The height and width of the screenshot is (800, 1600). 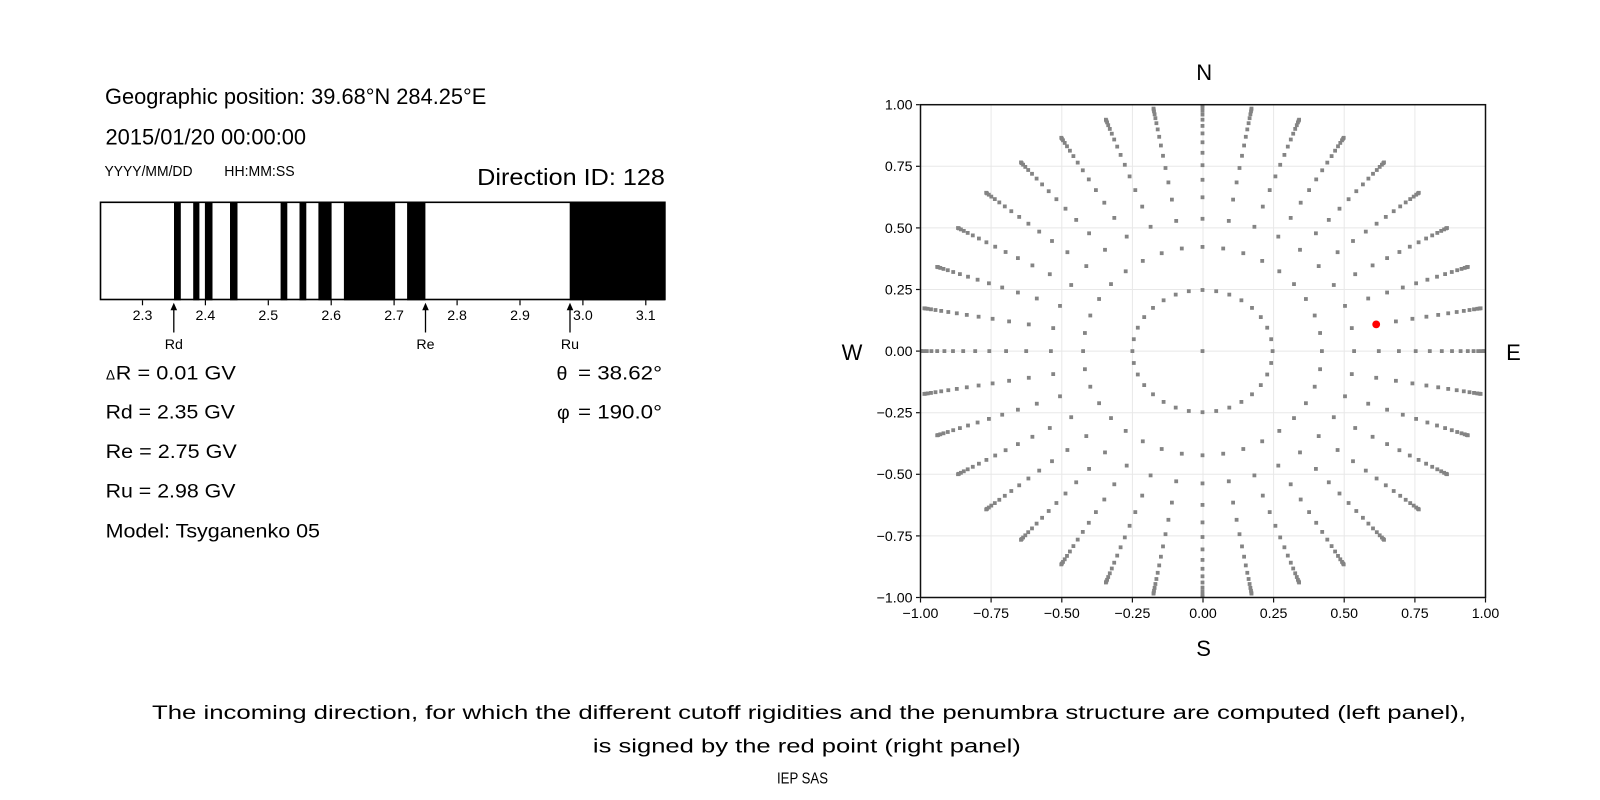 What do you see at coordinates (571, 177) in the screenshot?
I see `svg-text: Direction ID: 128` at bounding box center [571, 177].